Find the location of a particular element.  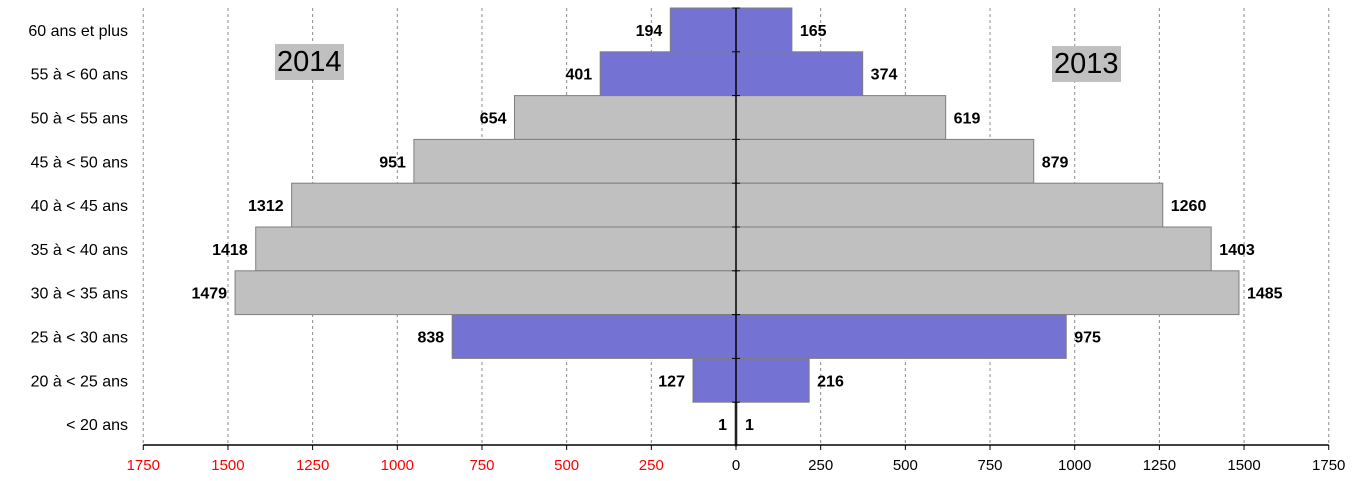

data-label-2014: 951 is located at coordinates (392, 162).